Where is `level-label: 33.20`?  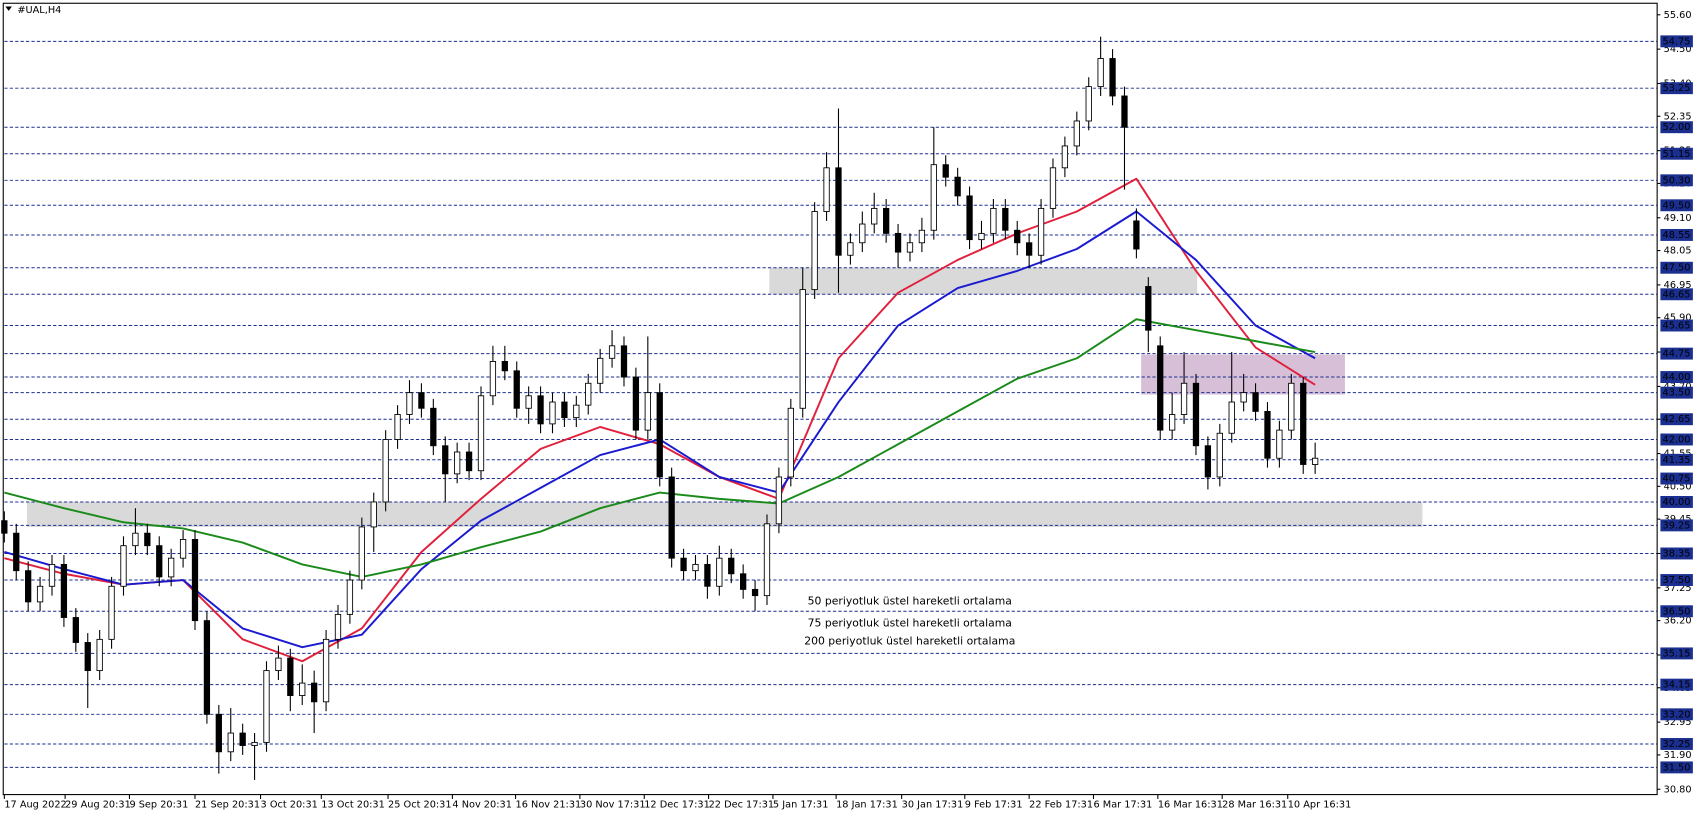 level-label: 33.20 is located at coordinates (1677, 714).